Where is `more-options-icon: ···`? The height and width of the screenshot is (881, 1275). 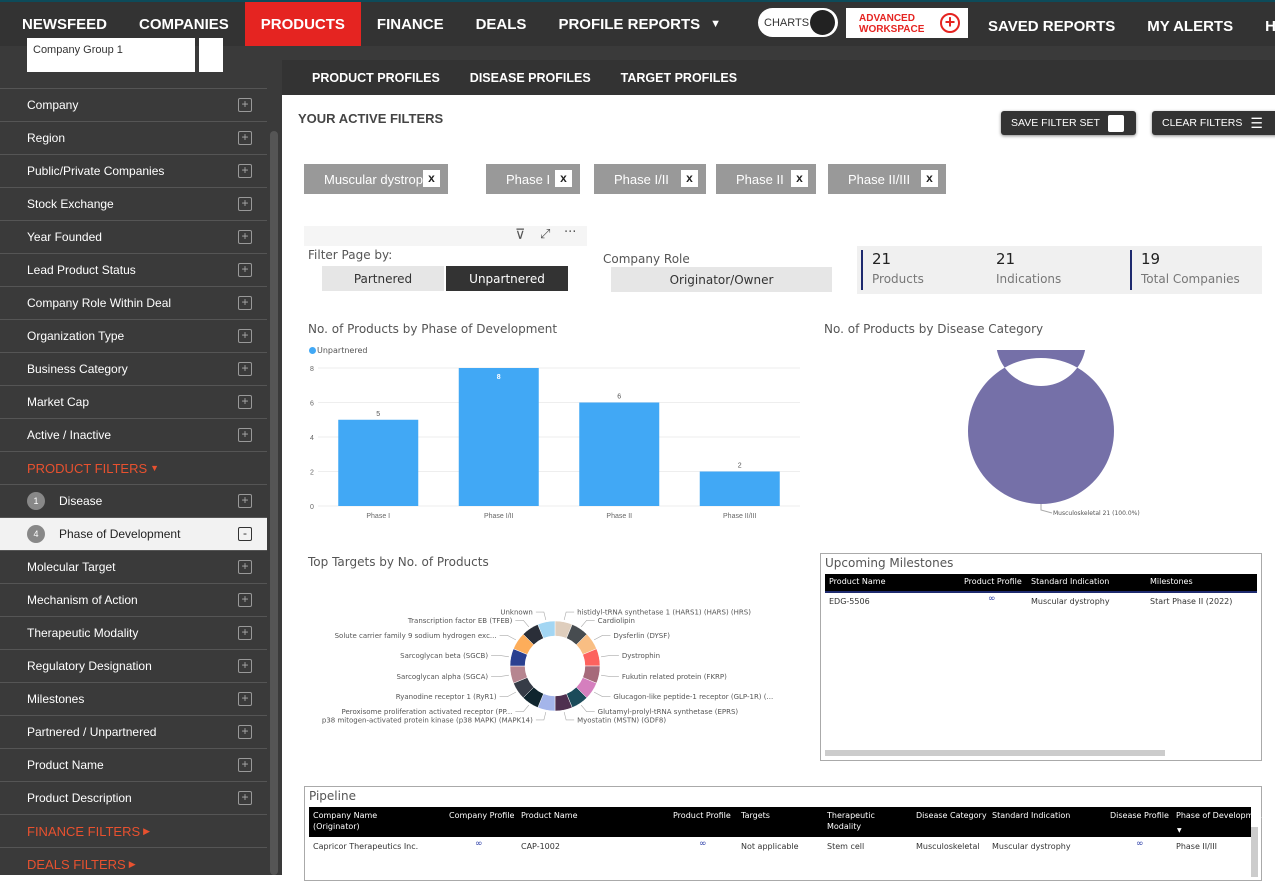
more-options-icon: ··· is located at coordinates (570, 232).